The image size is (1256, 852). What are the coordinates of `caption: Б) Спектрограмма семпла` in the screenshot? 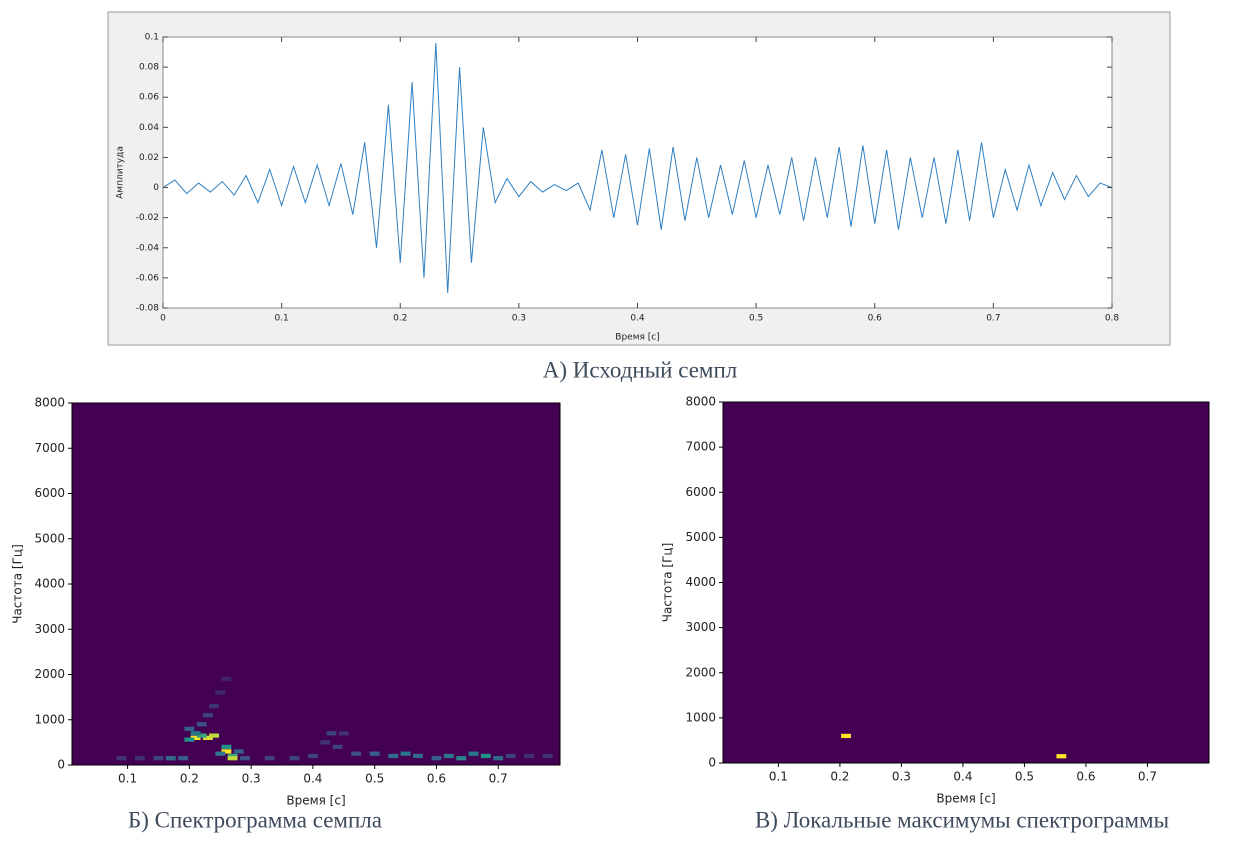 It's located at (255, 819).